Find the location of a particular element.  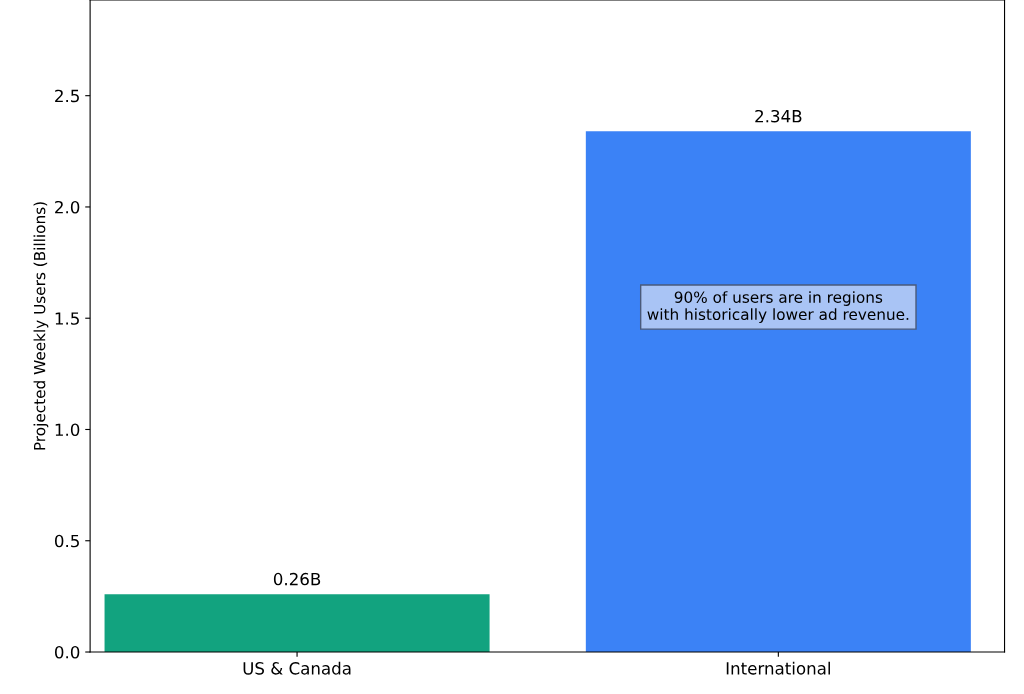

y-tick-label: 0.0 is located at coordinates (67, 652).